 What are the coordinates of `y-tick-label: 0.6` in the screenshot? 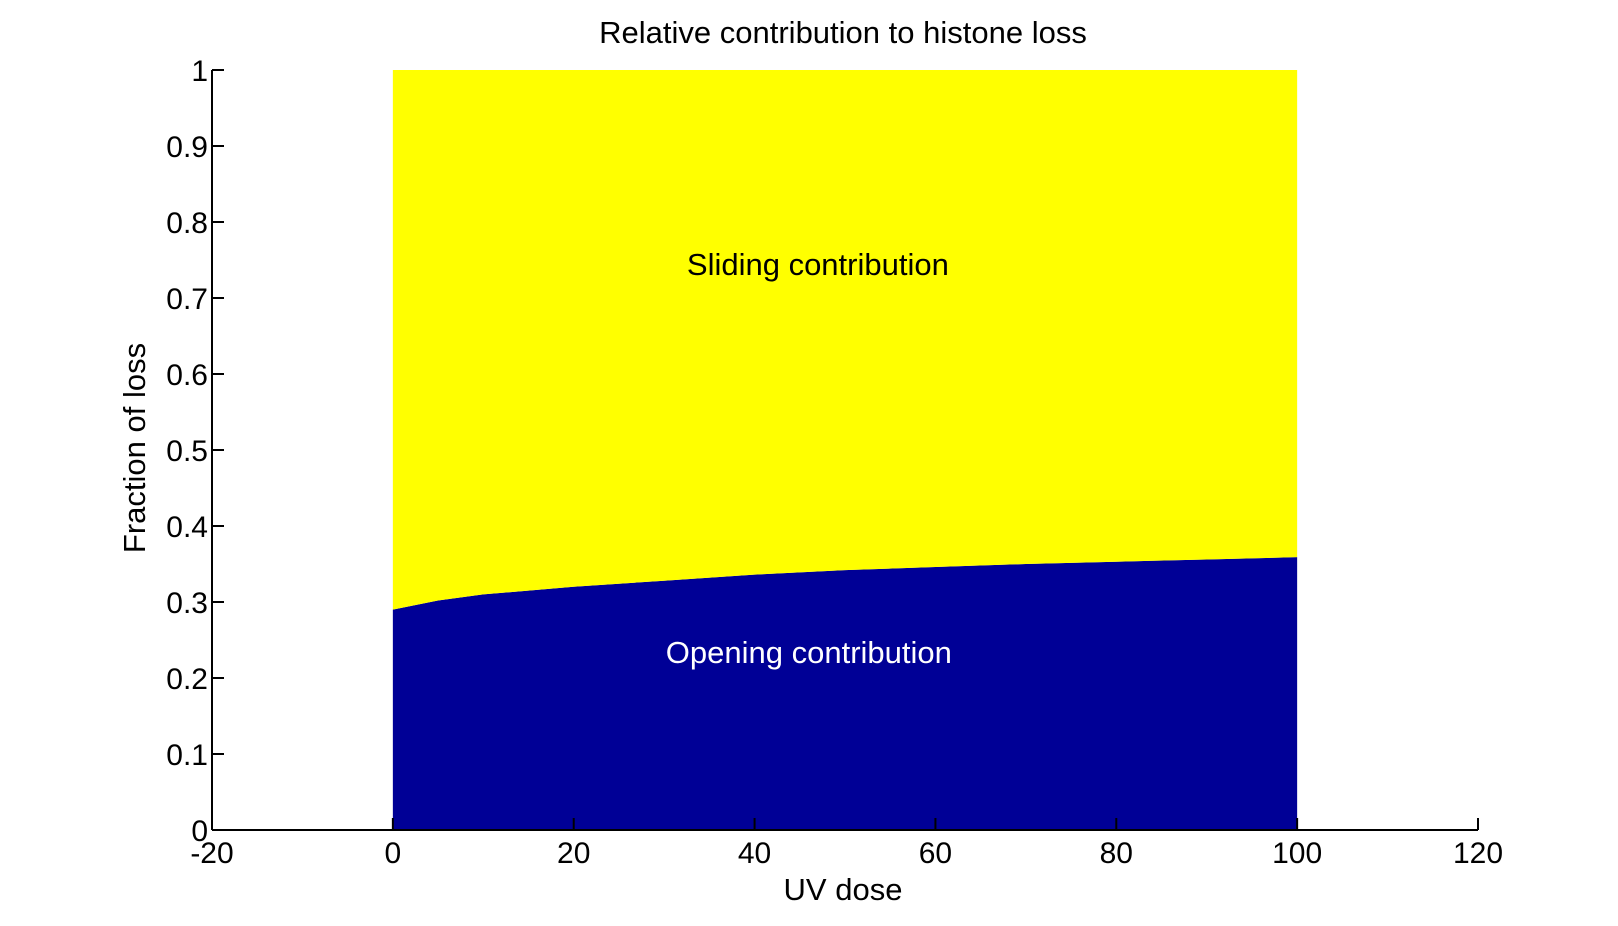 It's located at (187, 375).